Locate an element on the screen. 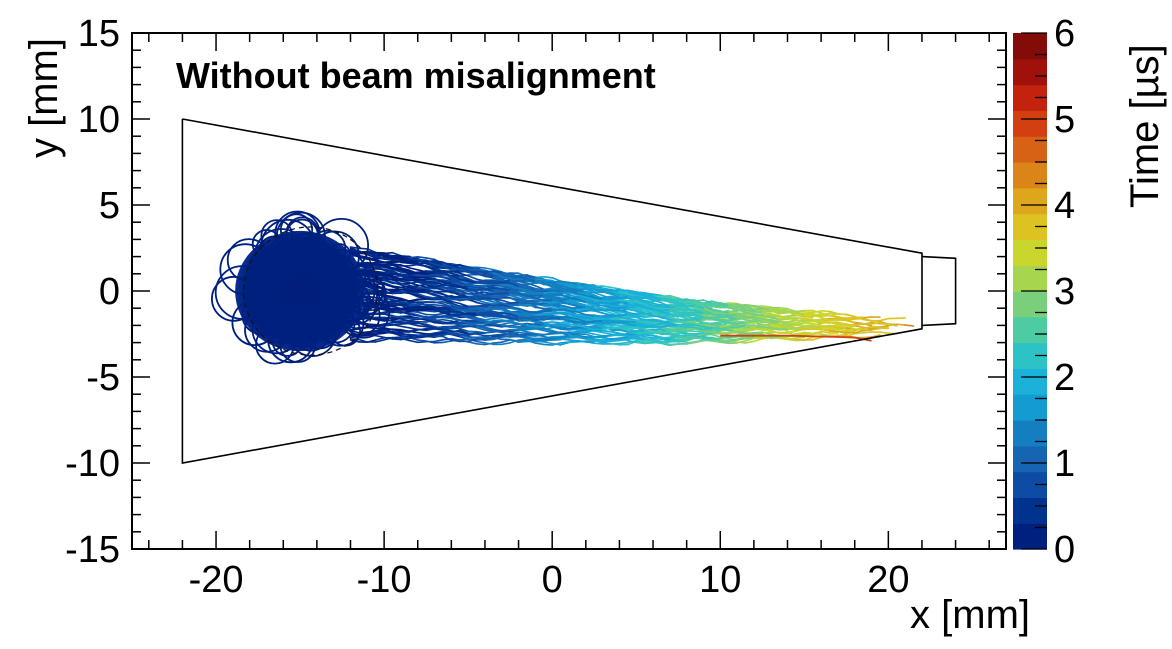 The height and width of the screenshot is (649, 1172). y-tick-label: 15 is located at coordinates (99, 34).